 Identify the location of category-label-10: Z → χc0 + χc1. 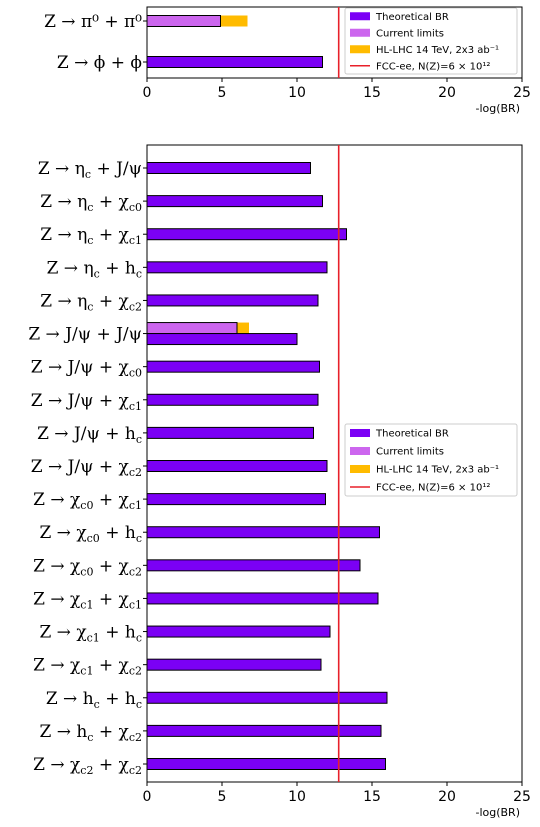
(87, 501).